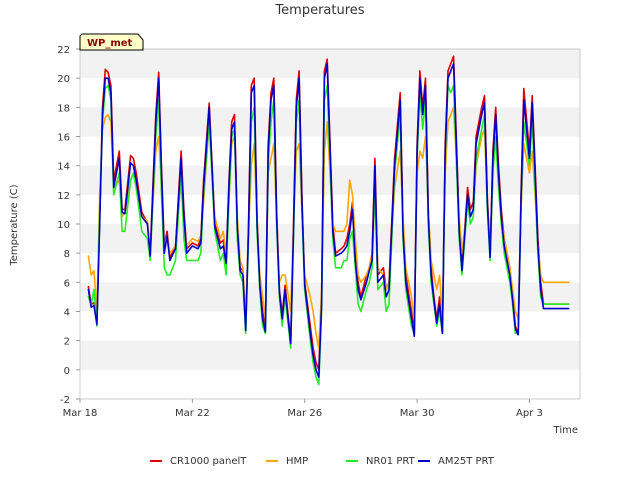  Describe the element at coordinates (63, 138) in the screenshot. I see `y-tick-label: 16` at that location.